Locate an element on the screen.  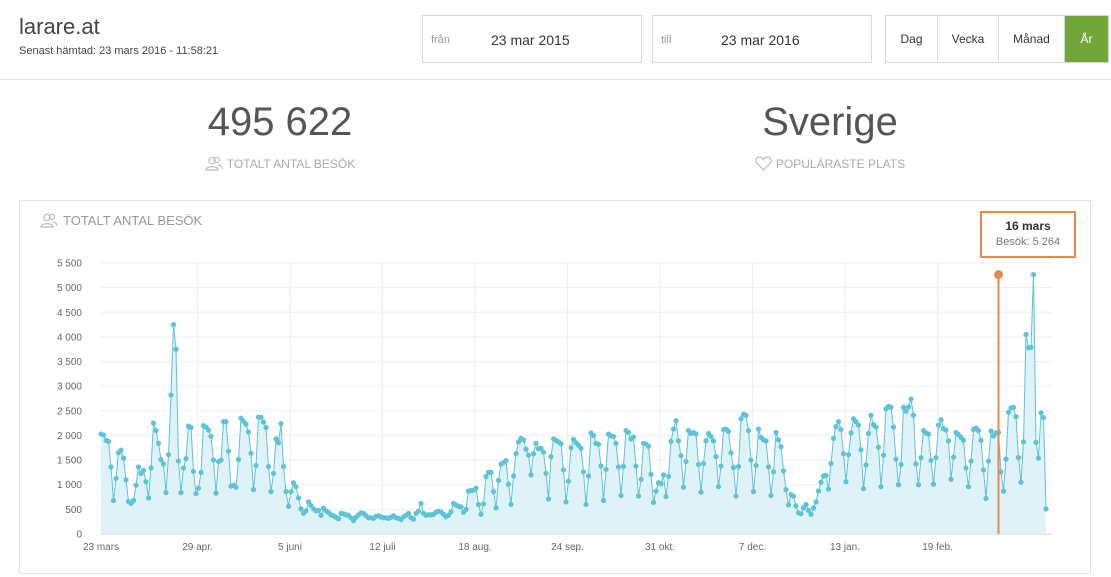
x-tick-label: 19 feb. is located at coordinates (937, 547).